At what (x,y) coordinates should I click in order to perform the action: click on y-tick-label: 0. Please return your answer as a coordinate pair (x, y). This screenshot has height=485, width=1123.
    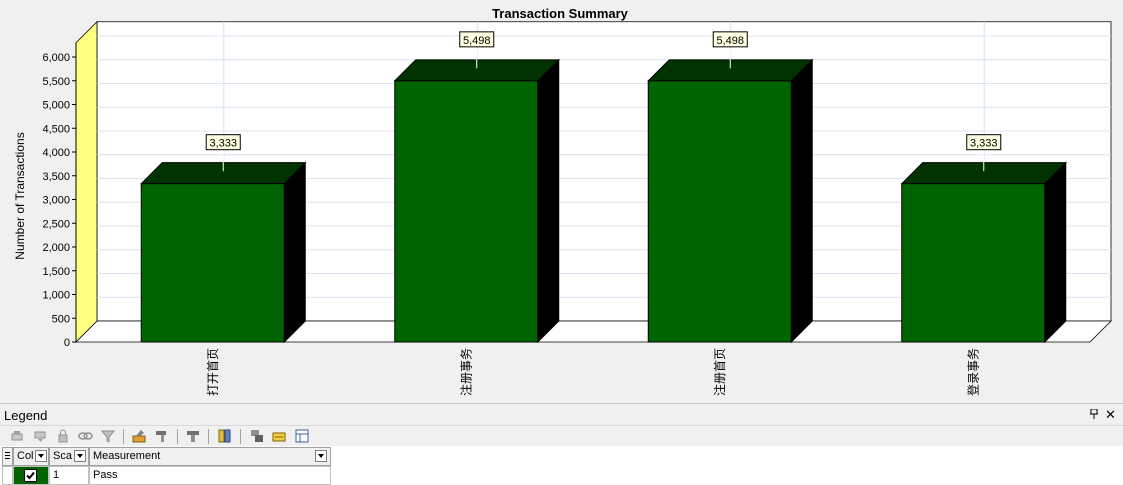
    Looking at the image, I should click on (67, 343).